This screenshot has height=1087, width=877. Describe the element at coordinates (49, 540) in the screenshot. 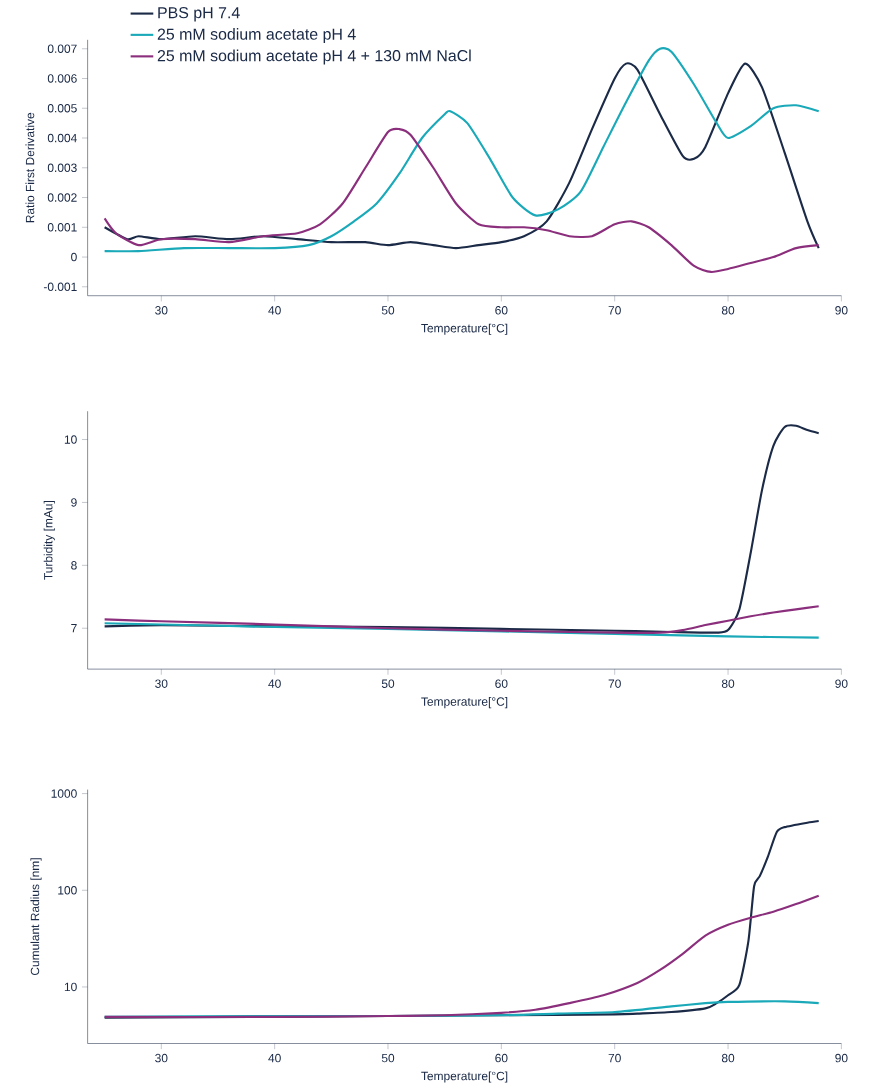

I see `y-axis-title: Turbidity [mAu]` at that location.